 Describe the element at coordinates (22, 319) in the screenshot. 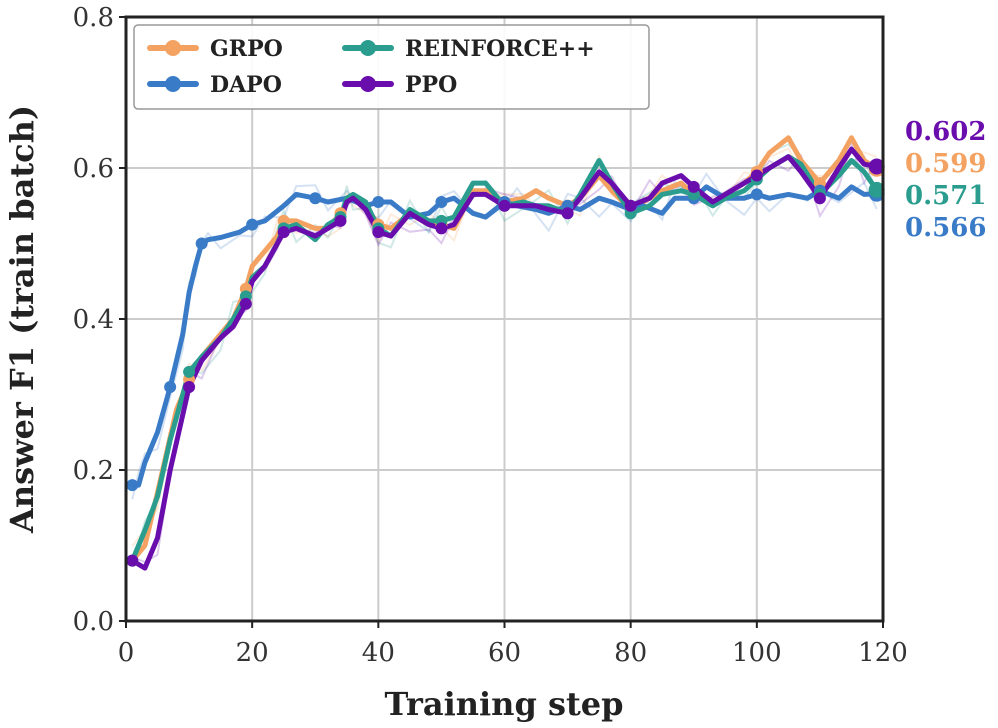

I see `y-axis-title: Answer F1 (train batch)` at that location.